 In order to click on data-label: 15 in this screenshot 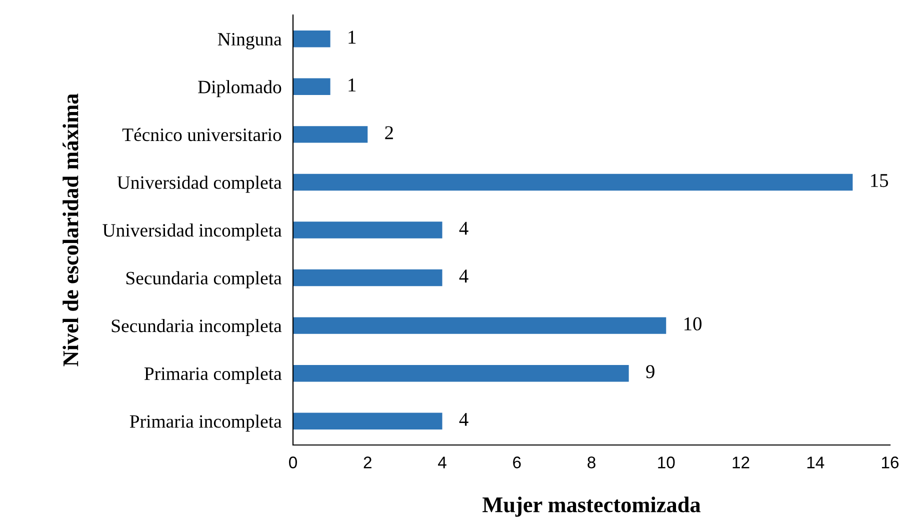, I will do `click(879, 181)`.